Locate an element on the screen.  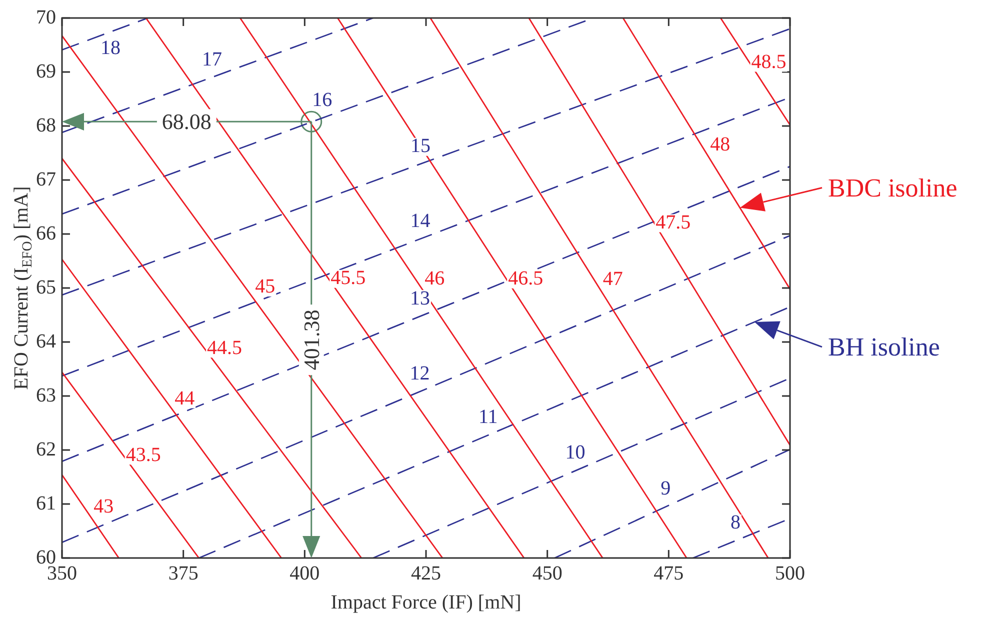
series-label: 46 is located at coordinates (434, 278).